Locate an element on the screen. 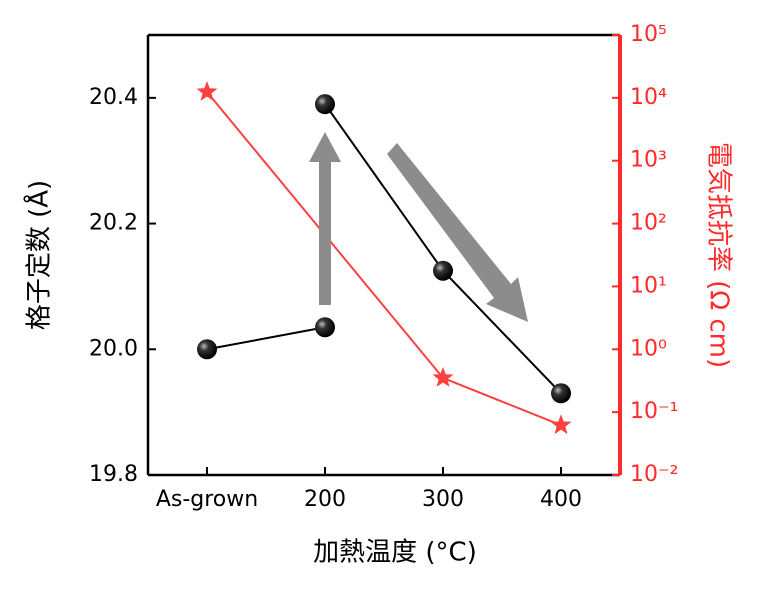  y2-tick-label: 10⁵ is located at coordinates (648, 34).